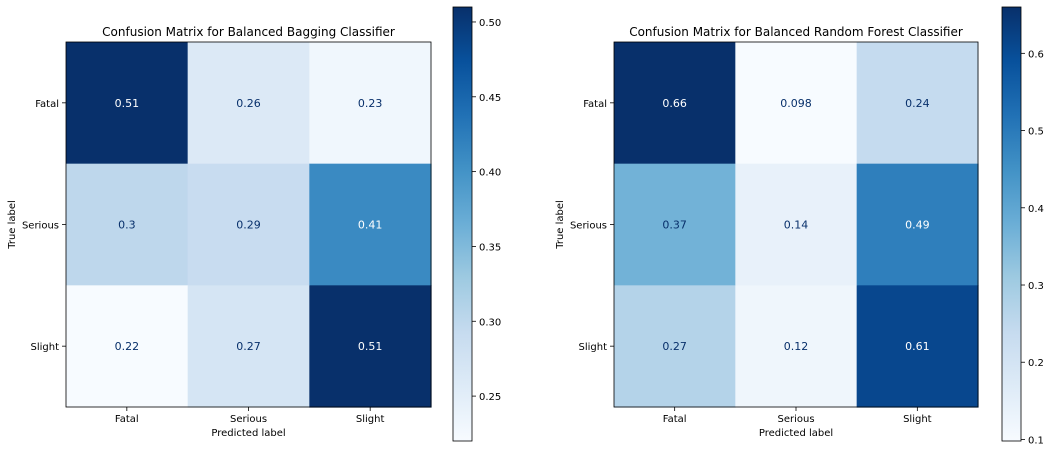 This screenshot has height=453, width=1053. What do you see at coordinates (1036, 363) in the screenshot?
I see `colorbar-tick-label: 0.2` at bounding box center [1036, 363].